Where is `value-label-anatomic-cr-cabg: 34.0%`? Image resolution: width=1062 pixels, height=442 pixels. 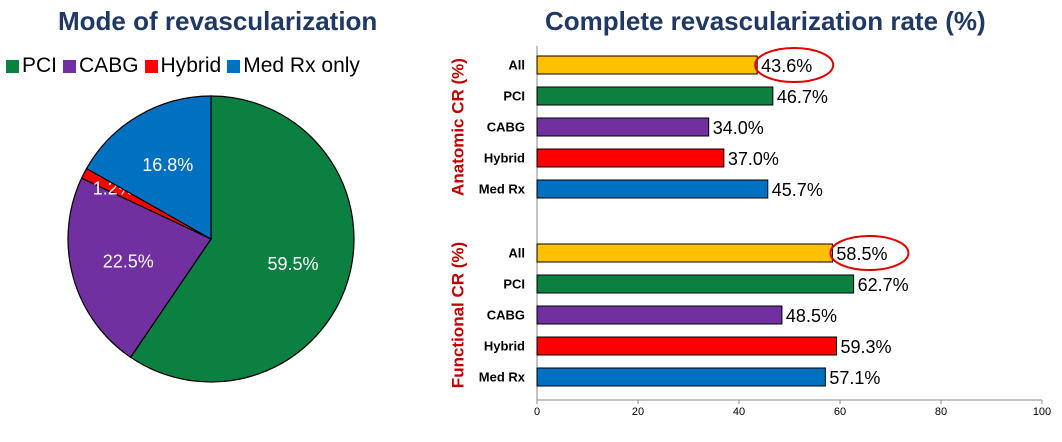 value-label-anatomic-cr-cabg: 34.0% is located at coordinates (738, 128).